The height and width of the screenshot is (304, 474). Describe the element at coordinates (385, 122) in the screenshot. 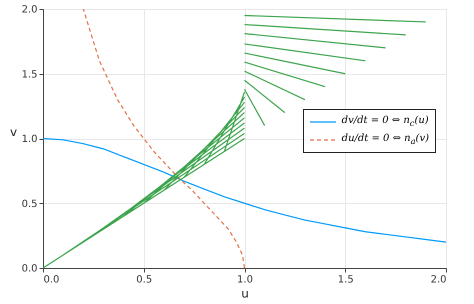

I see `legend-label: dv/dt = 0 ⇔ n$_{c}$(u)` at that location.